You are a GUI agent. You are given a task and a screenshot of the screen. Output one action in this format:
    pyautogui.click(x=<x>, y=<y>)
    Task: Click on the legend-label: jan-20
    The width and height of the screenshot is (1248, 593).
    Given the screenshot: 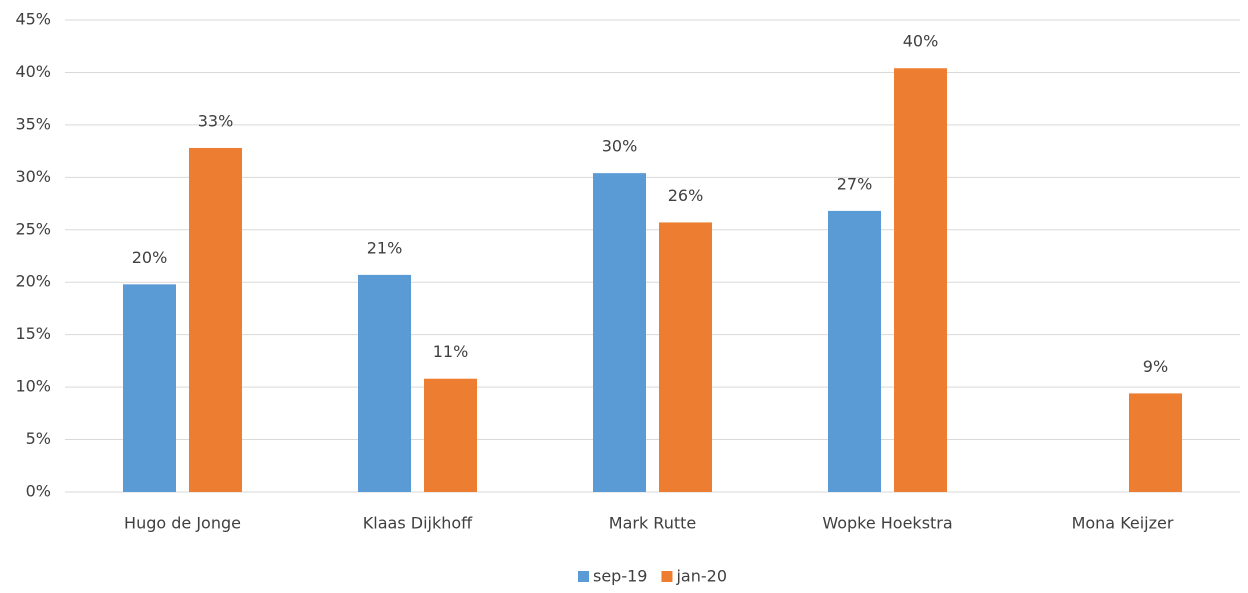 What is the action you would take?
    pyautogui.click(x=701, y=576)
    